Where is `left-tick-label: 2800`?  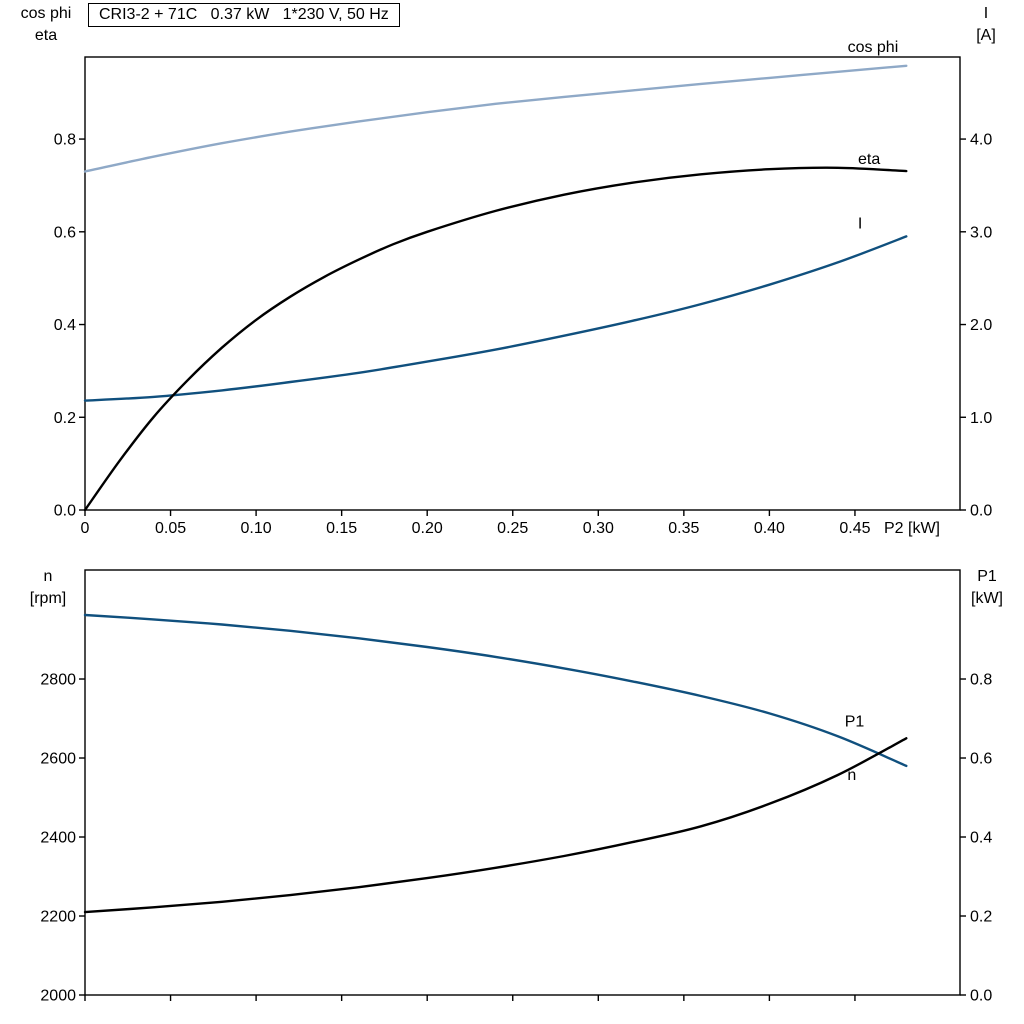 left-tick-label: 2800 is located at coordinates (58, 680).